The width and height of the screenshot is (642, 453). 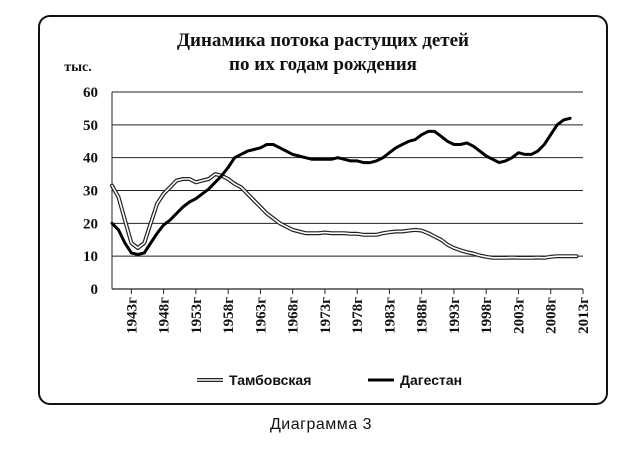 I want to click on x-tick-label: 1963г, so click(x=261, y=315).